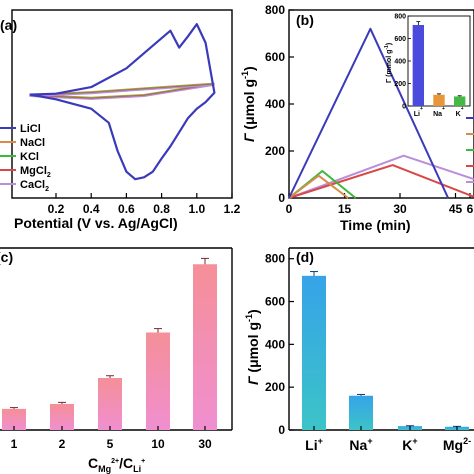  I want to click on panel-a-x-tick-label: 0.8, so click(161, 209).